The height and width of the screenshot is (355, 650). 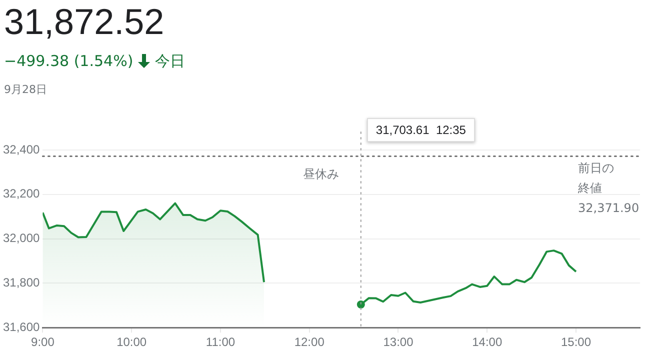 What do you see at coordinates (94, 61) in the screenshot?
I see `text: −499.38 (1.54%) 今日` at bounding box center [94, 61].